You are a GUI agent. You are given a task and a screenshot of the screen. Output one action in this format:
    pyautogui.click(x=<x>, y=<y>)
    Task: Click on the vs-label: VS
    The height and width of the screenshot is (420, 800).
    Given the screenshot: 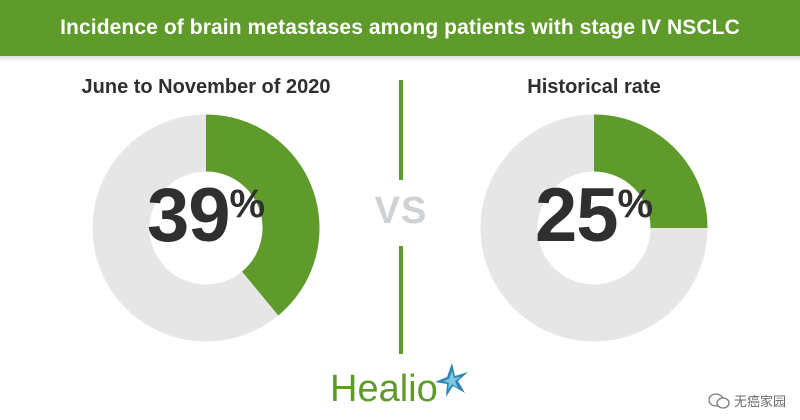 What is the action you would take?
    pyautogui.click(x=401, y=211)
    